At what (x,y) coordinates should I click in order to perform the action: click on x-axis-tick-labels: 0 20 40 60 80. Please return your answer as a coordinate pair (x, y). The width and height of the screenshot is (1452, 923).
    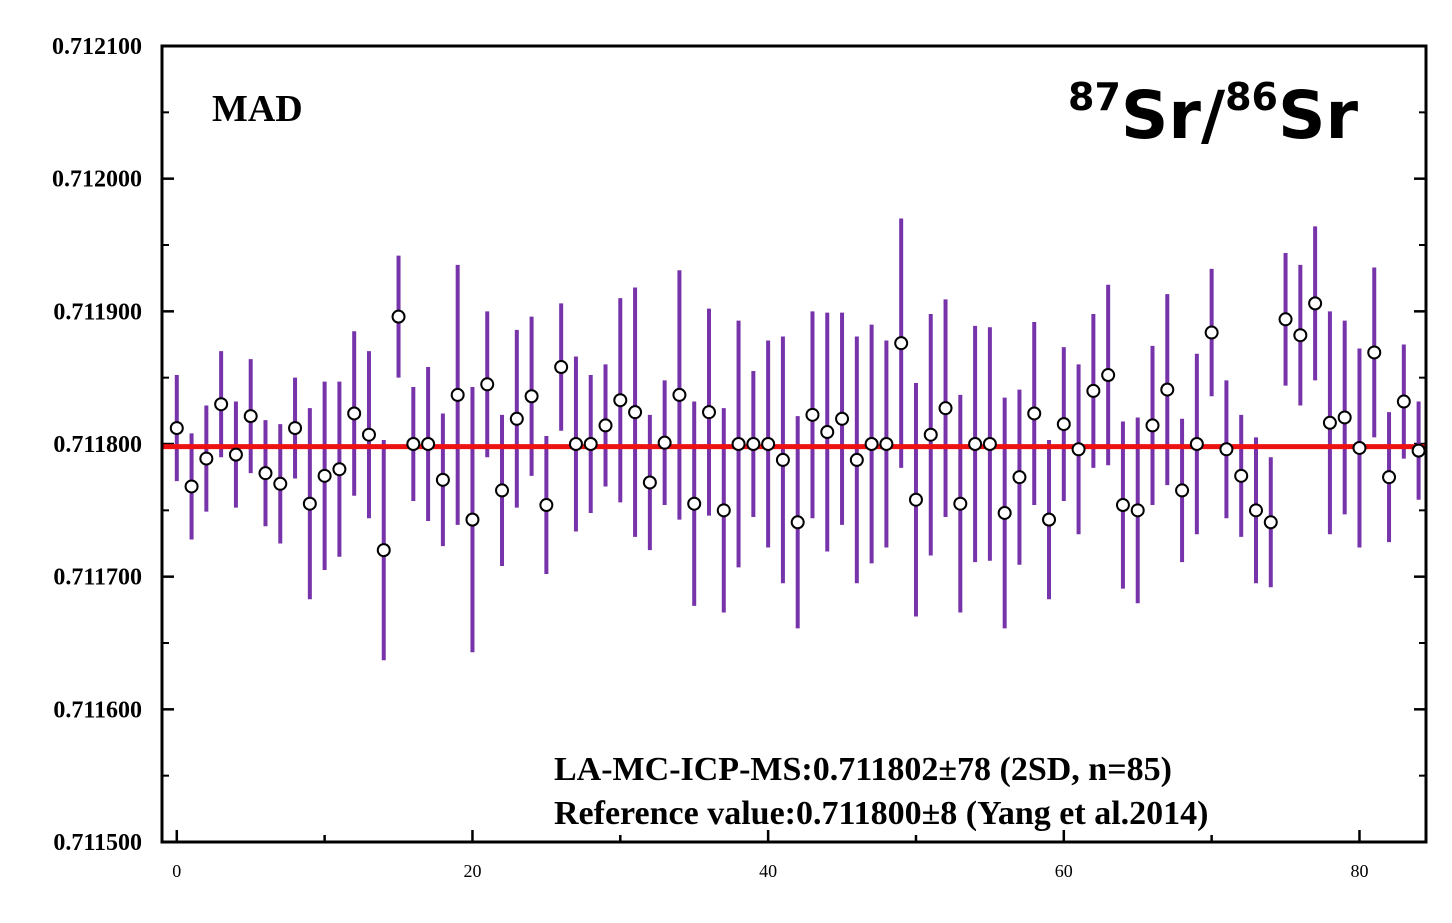
    Looking at the image, I should click on (770, 871).